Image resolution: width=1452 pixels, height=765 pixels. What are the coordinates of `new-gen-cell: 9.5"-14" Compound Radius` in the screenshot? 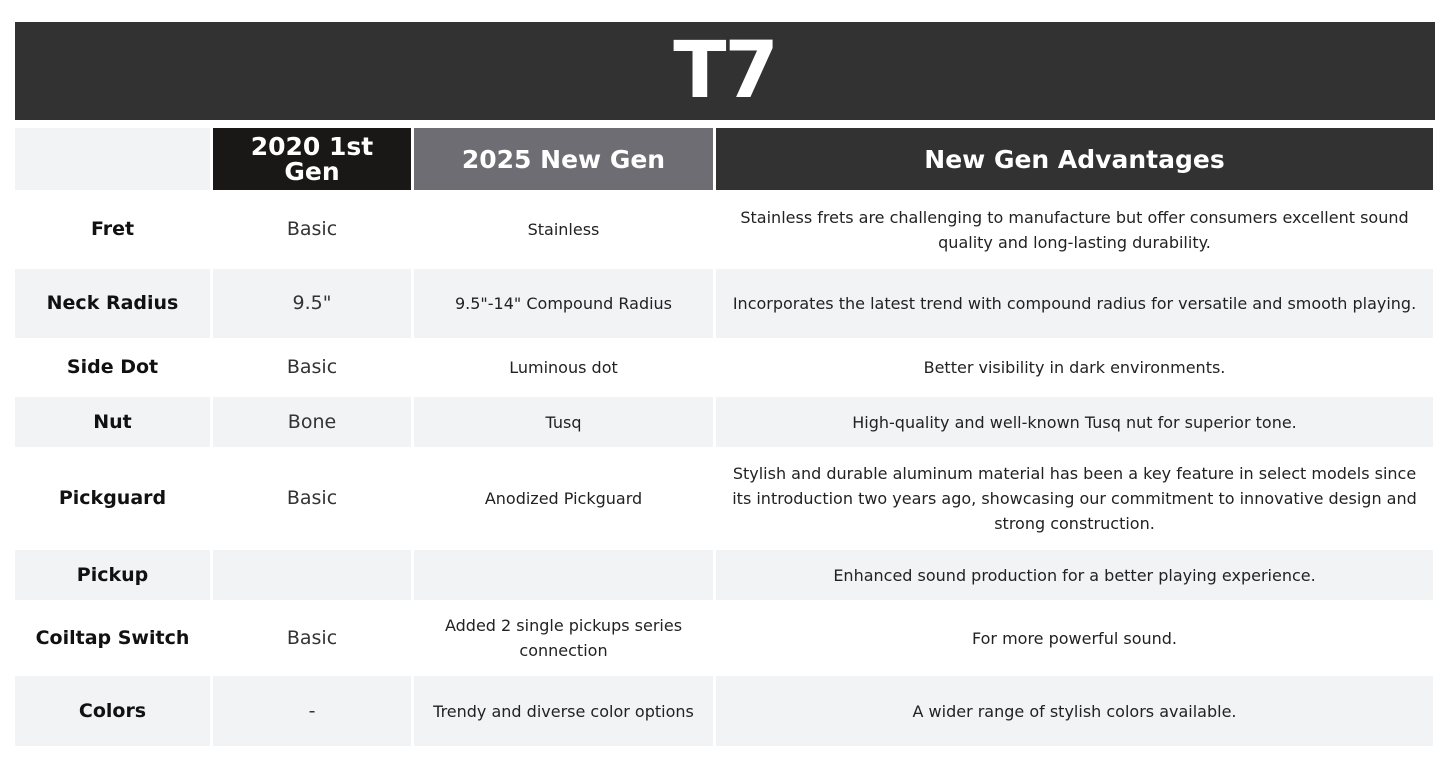 It's located at (563, 303).